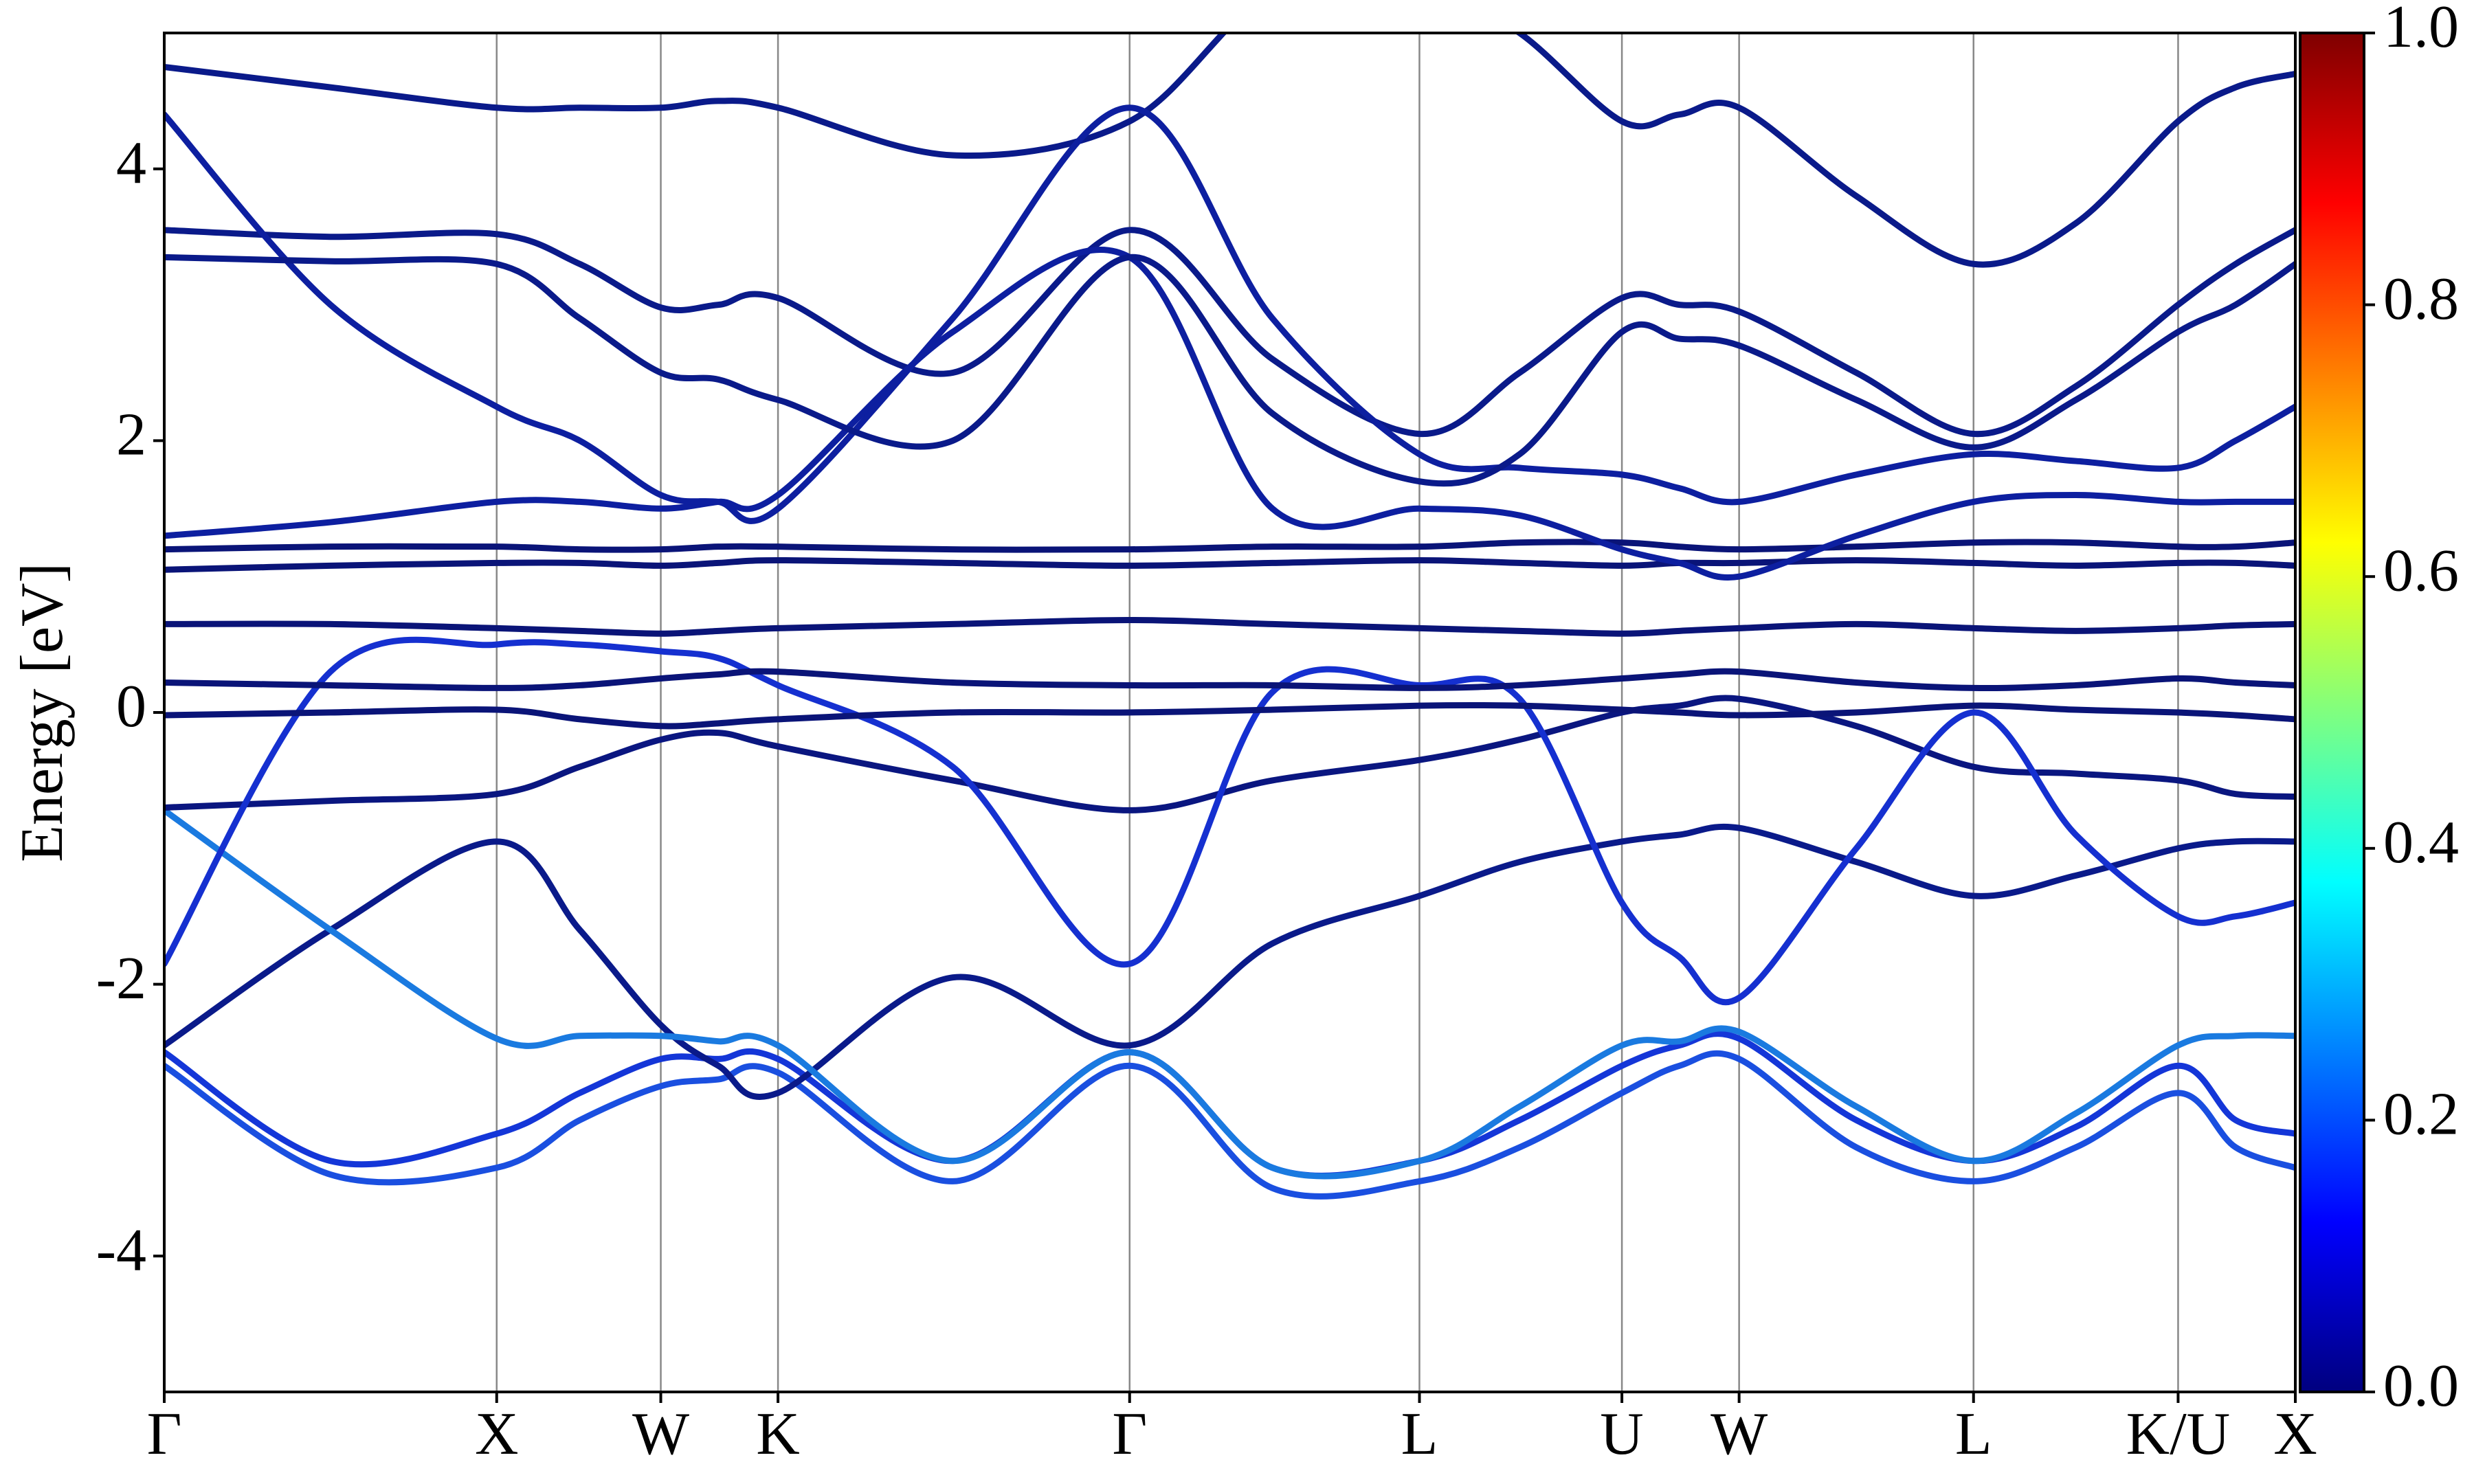 This screenshot has height=1484, width=2474. Describe the element at coordinates (2421, 299) in the screenshot. I see `colorbar-tick-label: 0.8` at that location.